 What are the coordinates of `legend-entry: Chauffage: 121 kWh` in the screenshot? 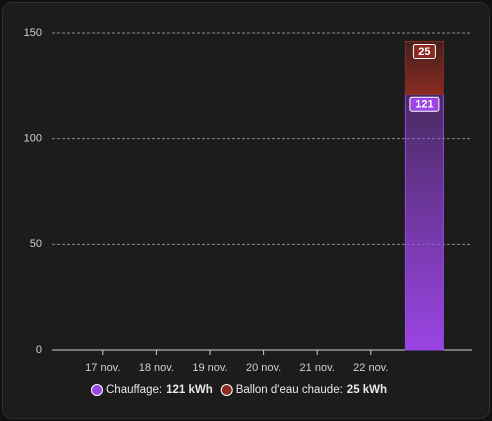 It's located at (159, 390).